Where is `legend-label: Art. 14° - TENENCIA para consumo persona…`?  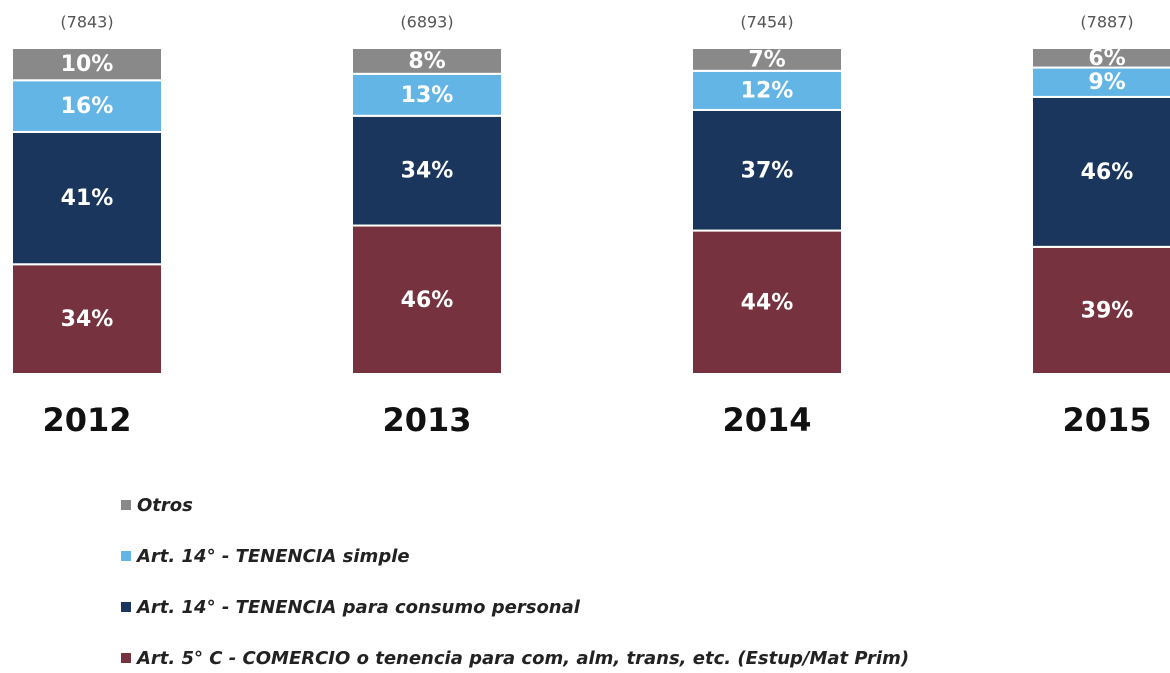
legend-label: Art. 14° - TENENCIA para consumo persona… is located at coordinates (358, 607).